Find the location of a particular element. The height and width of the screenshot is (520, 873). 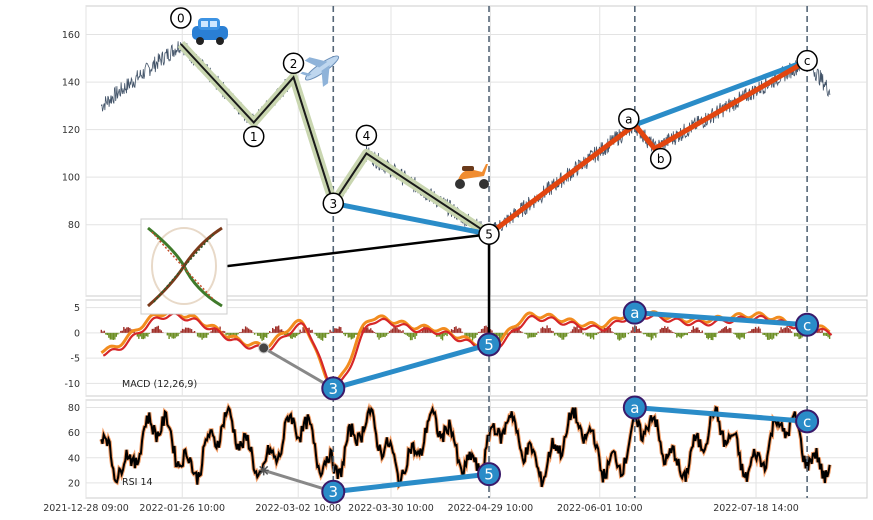

macd-divergence-bubble-text: 5 is located at coordinates (489, 345).